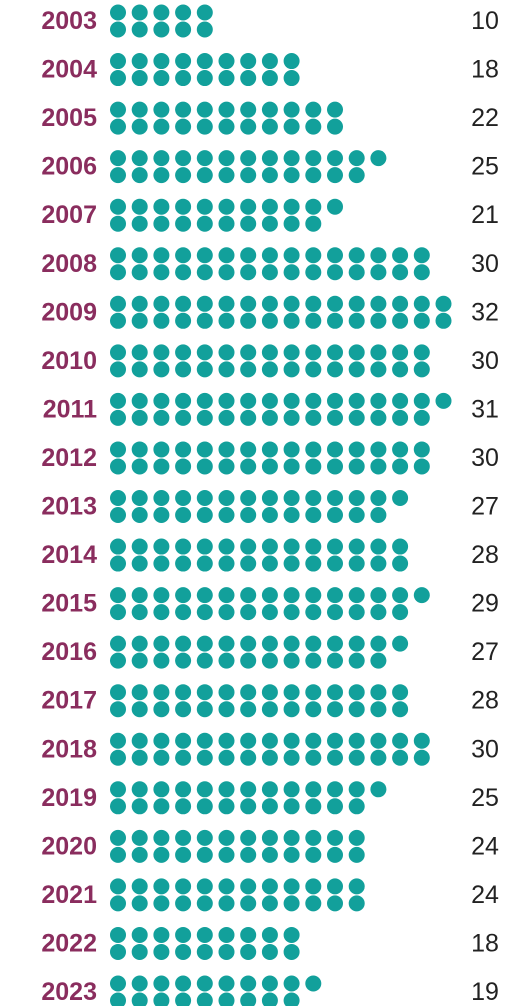 The width and height of the screenshot is (529, 1006). Describe the element at coordinates (69, 70) in the screenshot. I see `category-label: 2004` at that location.